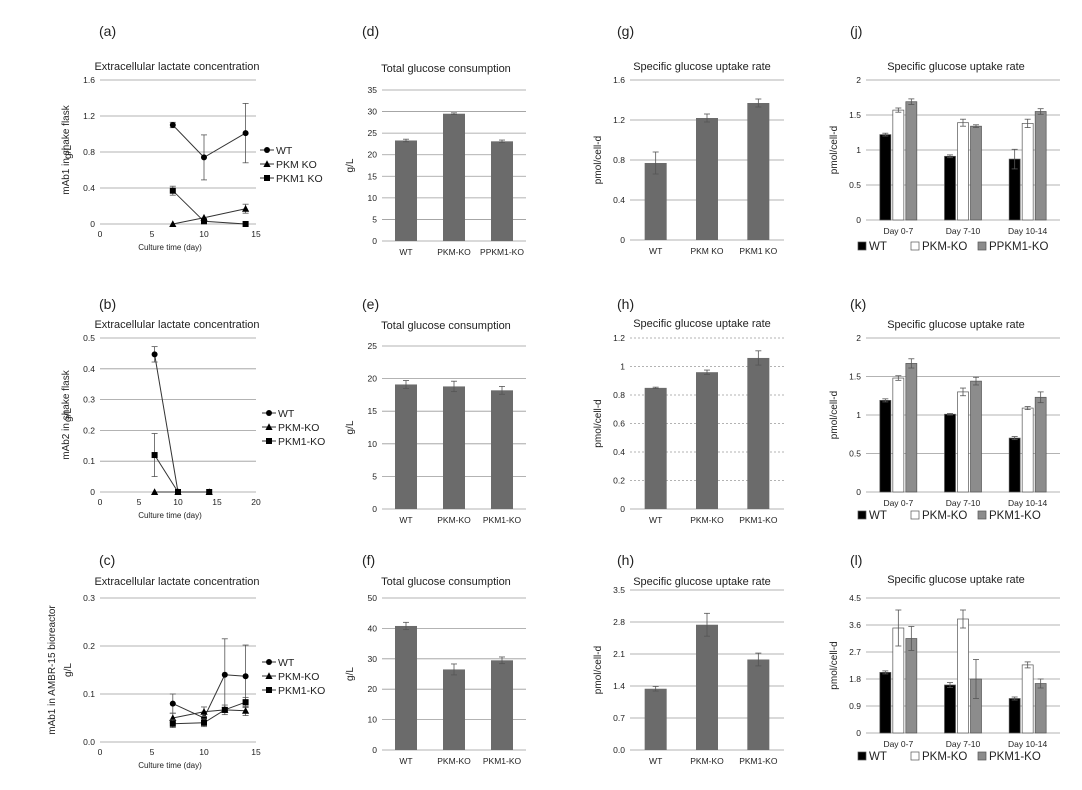 The width and height of the screenshot is (1082, 790). I want to click on y-tick-label: 20, so click(373, 689).